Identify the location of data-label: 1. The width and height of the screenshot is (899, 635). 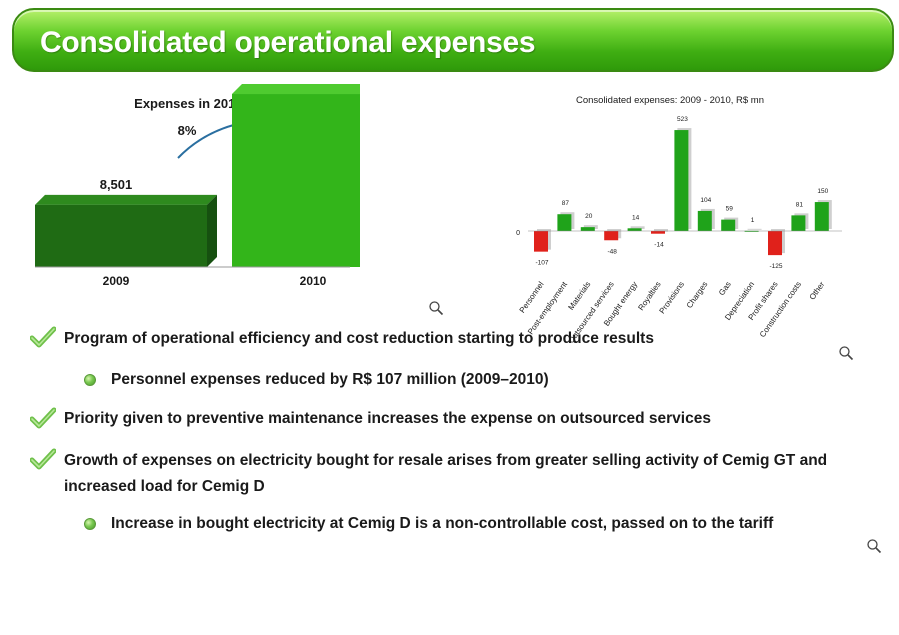
(753, 220).